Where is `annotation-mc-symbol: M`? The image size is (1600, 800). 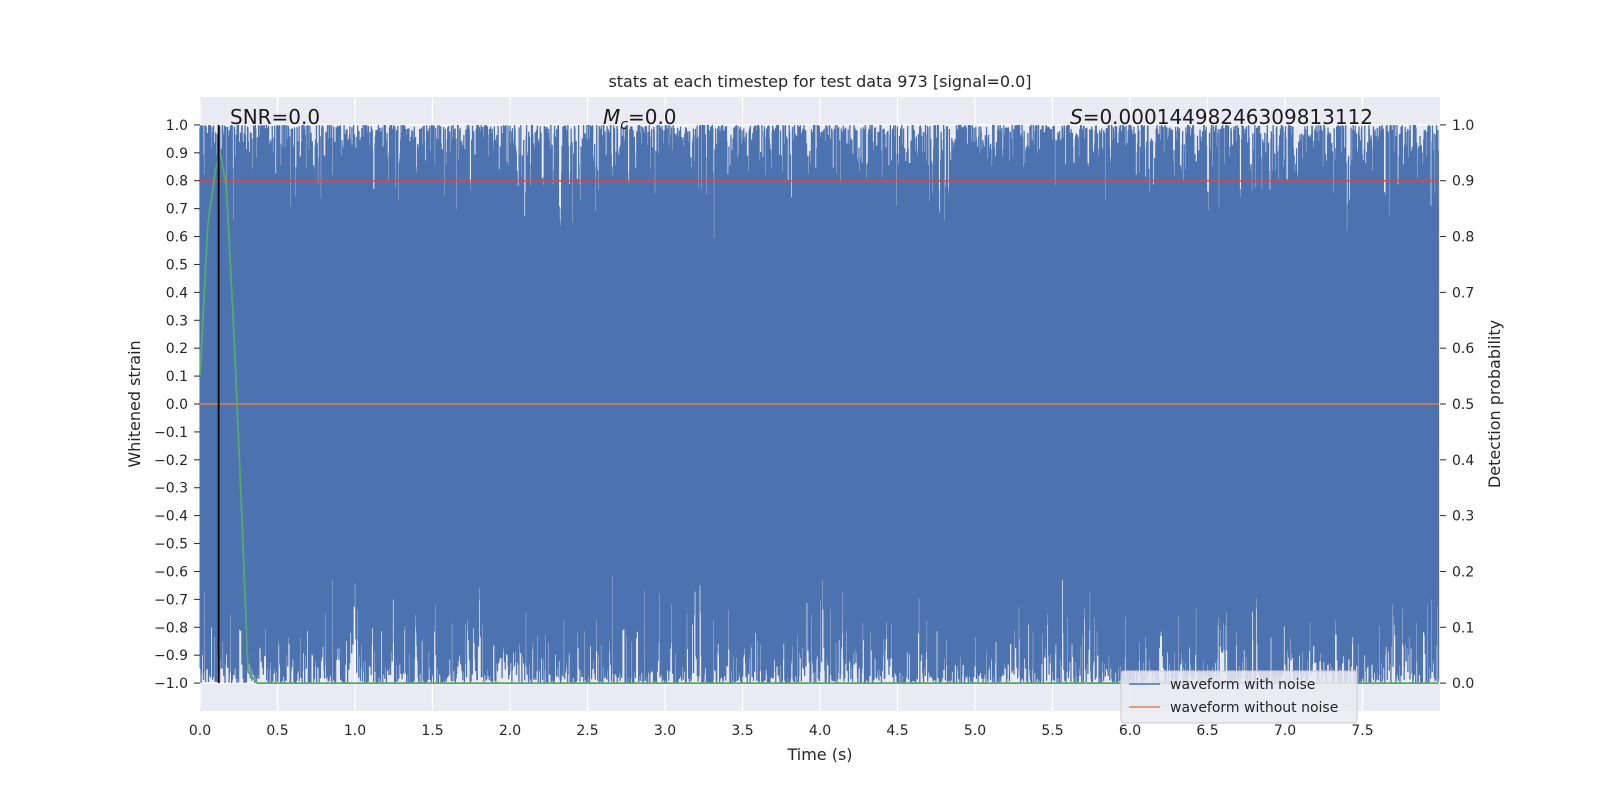
annotation-mc-symbol: M is located at coordinates (611, 117).